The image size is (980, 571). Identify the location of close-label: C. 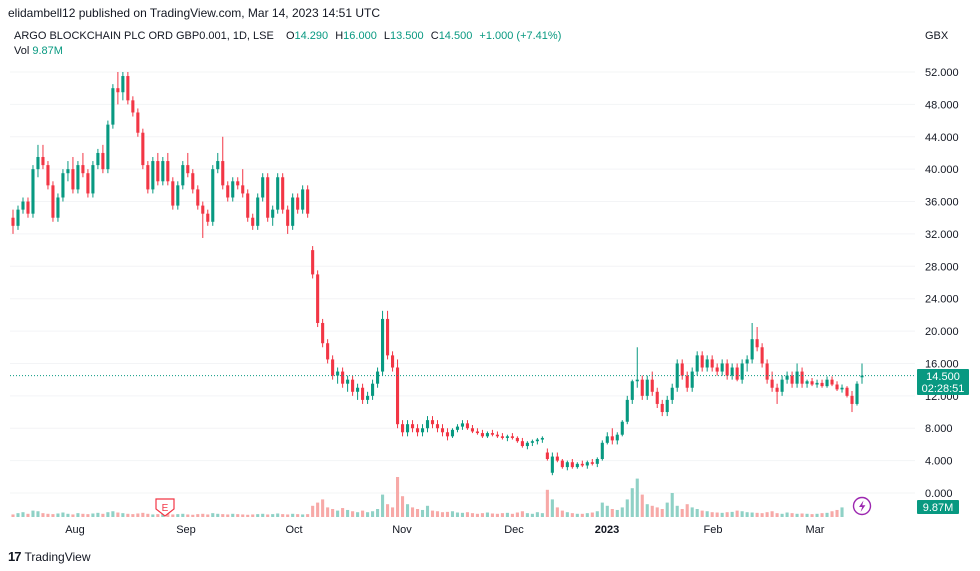
(434, 36).